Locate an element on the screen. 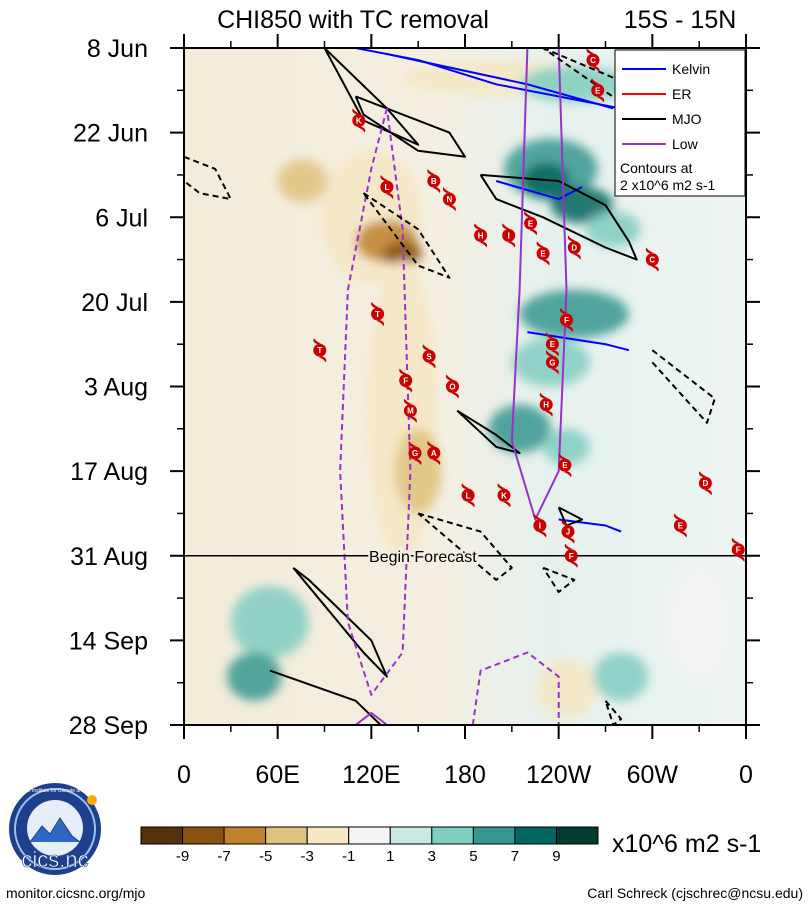 This screenshot has width=809, height=907. legend-note-line1: Contours at is located at coordinates (656, 168).